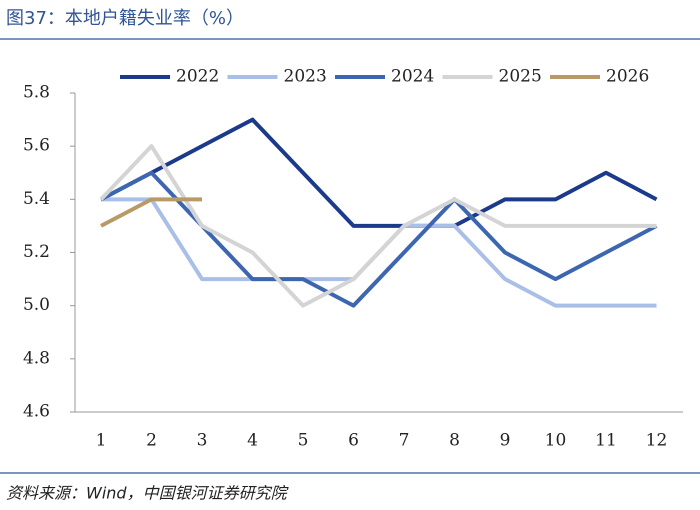 The image size is (700, 510). What do you see at coordinates (151, 441) in the screenshot?
I see `x-tick-label: 2` at bounding box center [151, 441].